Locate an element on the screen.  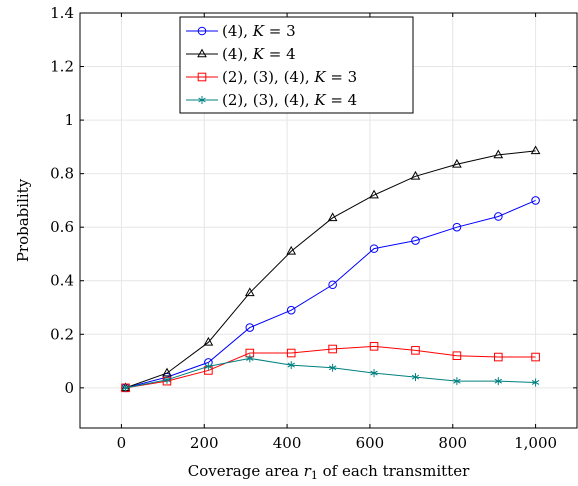
legend-label: (2), (3), (4), K = 3 is located at coordinates (289, 77).